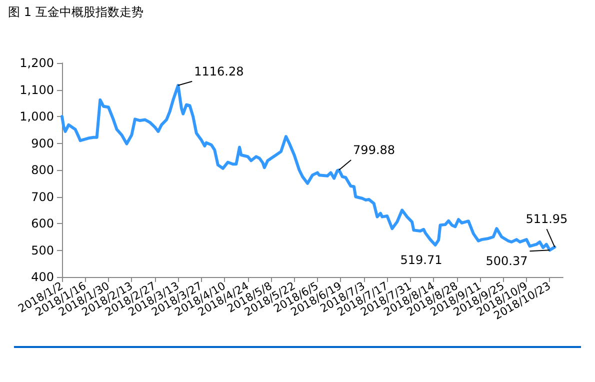 The width and height of the screenshot is (595, 382). What do you see at coordinates (42, 170) in the screenshot?
I see `y-tick-label: 800` at bounding box center [42, 170].